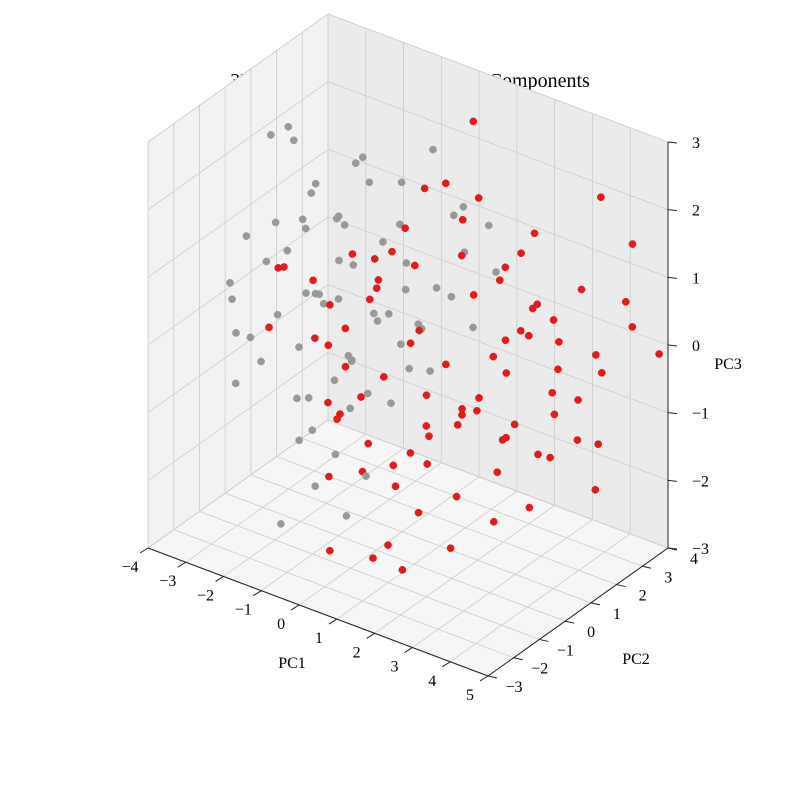 The height and width of the screenshot is (800, 800). I want to click on y-tick-label: 2, so click(643, 596).